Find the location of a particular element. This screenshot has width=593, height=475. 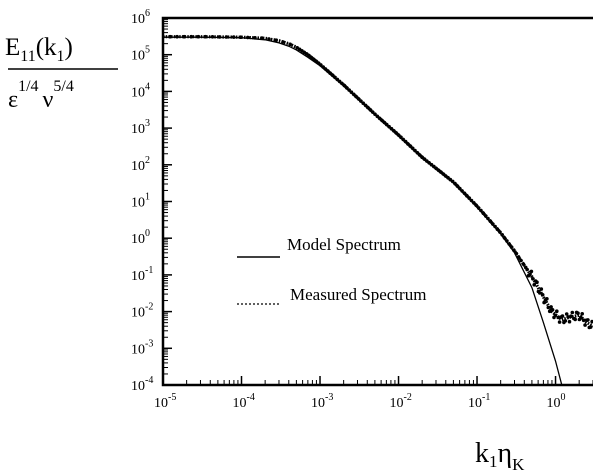

y-tick-label: 10³ is located at coordinates (140, 127).